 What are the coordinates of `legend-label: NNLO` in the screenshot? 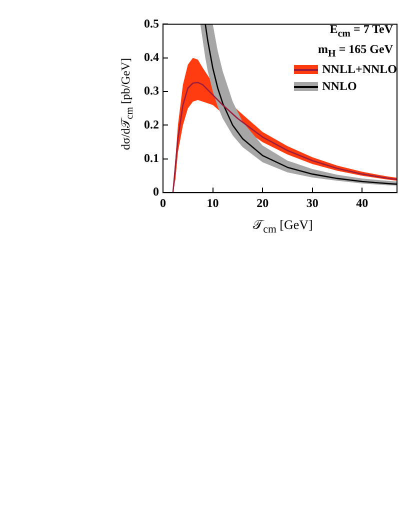 It's located at (339, 86).